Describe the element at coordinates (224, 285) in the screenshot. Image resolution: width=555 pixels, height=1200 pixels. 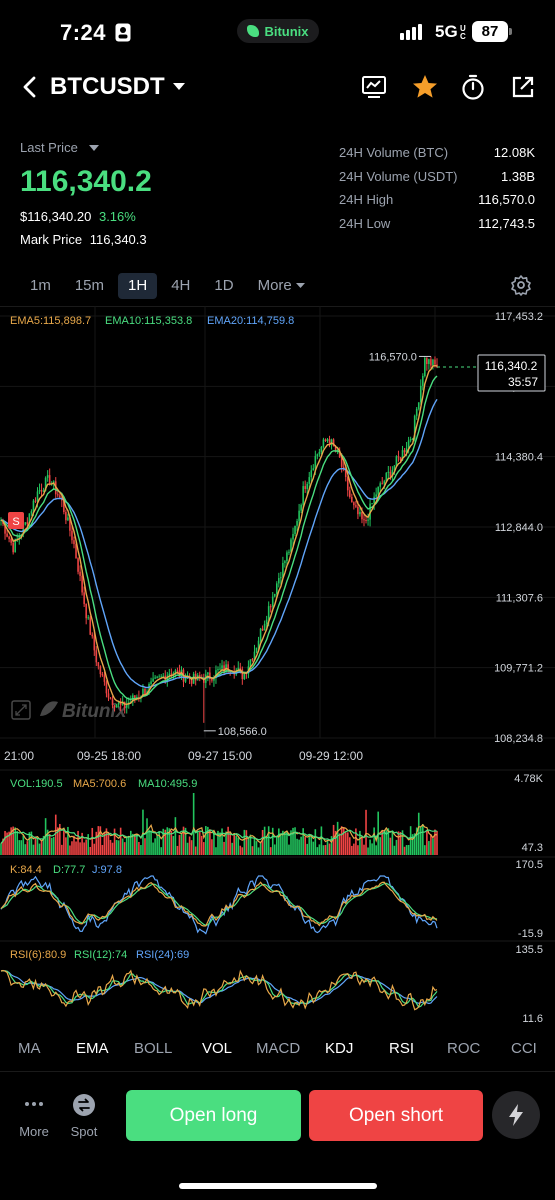
I see `tab-1d: 1D` at that location.